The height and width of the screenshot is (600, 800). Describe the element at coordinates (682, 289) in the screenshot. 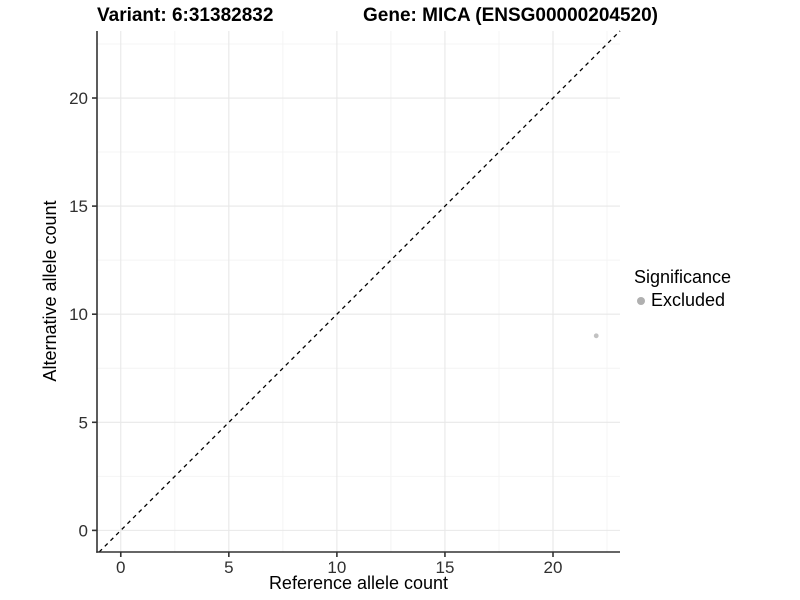

I see `legend: Significance Excluded` at that location.